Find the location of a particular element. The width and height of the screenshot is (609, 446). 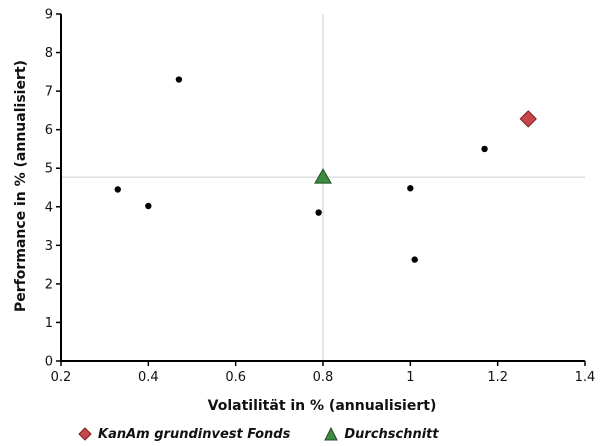

diamond-icon is located at coordinates (85, 434).